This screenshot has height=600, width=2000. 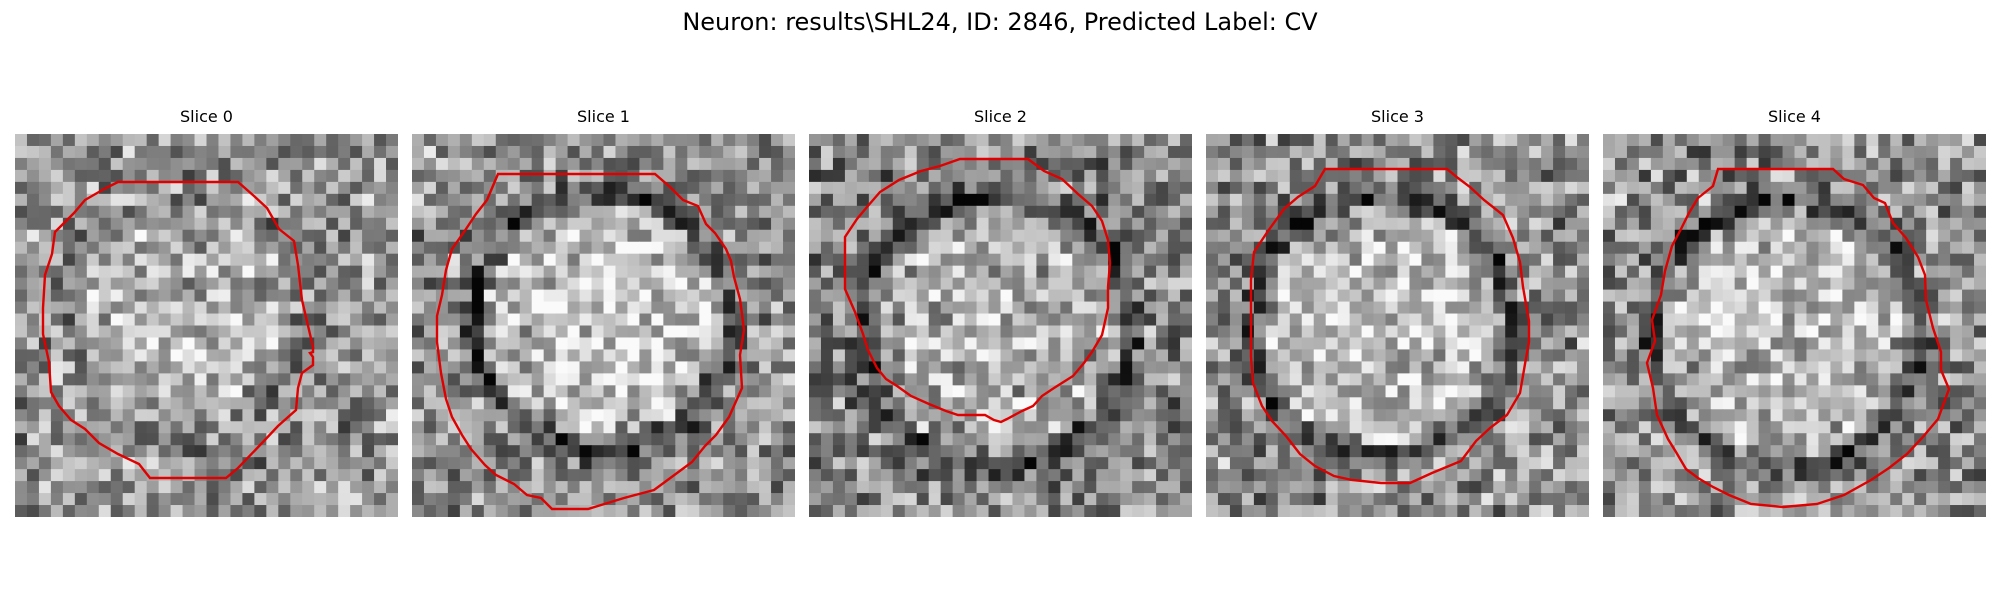 What do you see at coordinates (1794, 116) in the screenshot?
I see `panel-title-slice-4: Slice 4` at bounding box center [1794, 116].